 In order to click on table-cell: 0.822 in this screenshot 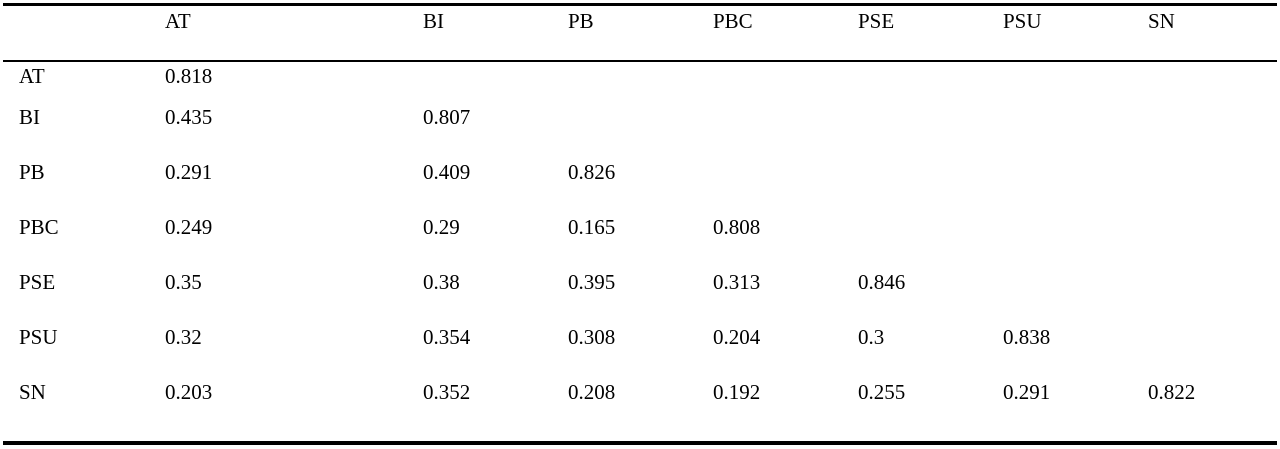, I will do `click(1172, 392)`.